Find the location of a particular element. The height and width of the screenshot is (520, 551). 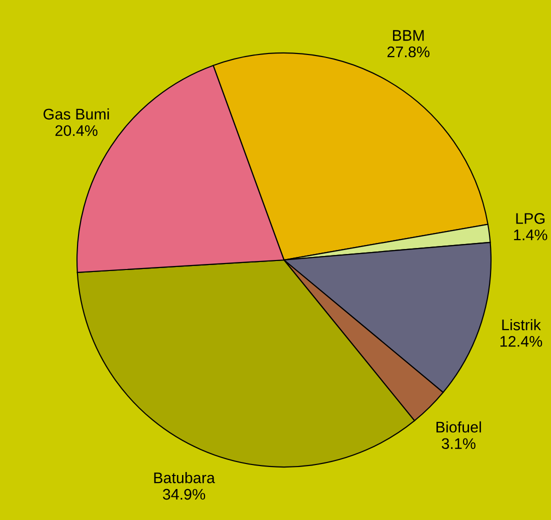

slice-label: Gas Bumi is located at coordinates (76, 114).